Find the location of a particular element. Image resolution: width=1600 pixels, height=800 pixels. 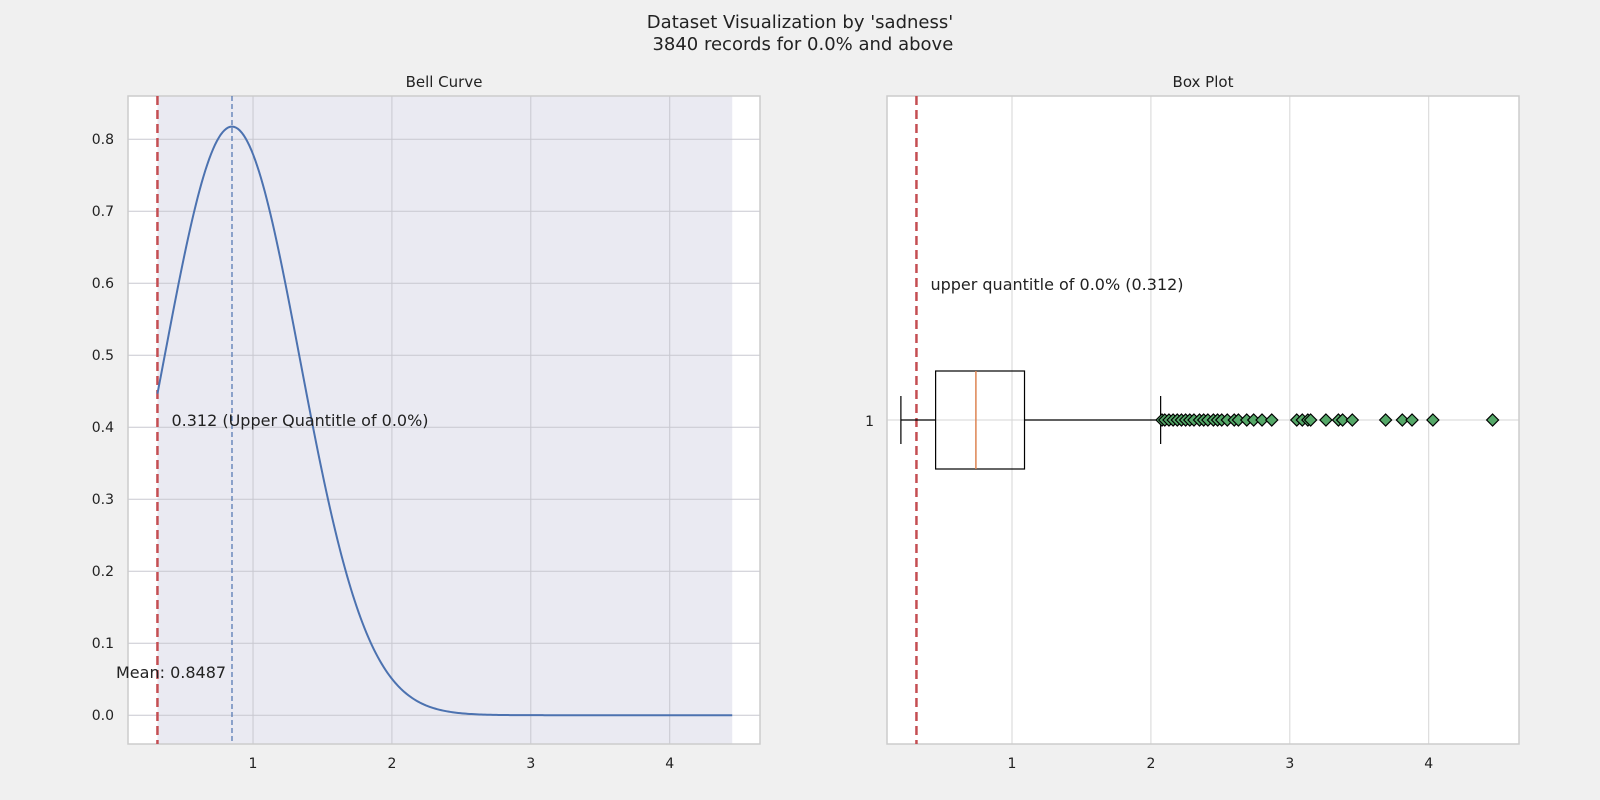

y-tick-label: 0.1 is located at coordinates (103, 644).